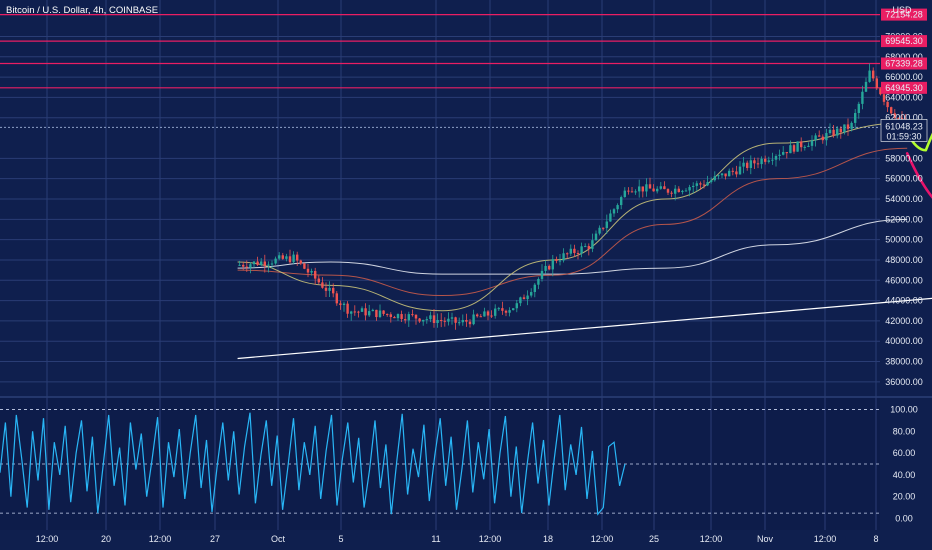 The height and width of the screenshot is (550, 932). What do you see at coordinates (548, 539) in the screenshot?
I see `time-tick-label: 18` at bounding box center [548, 539].